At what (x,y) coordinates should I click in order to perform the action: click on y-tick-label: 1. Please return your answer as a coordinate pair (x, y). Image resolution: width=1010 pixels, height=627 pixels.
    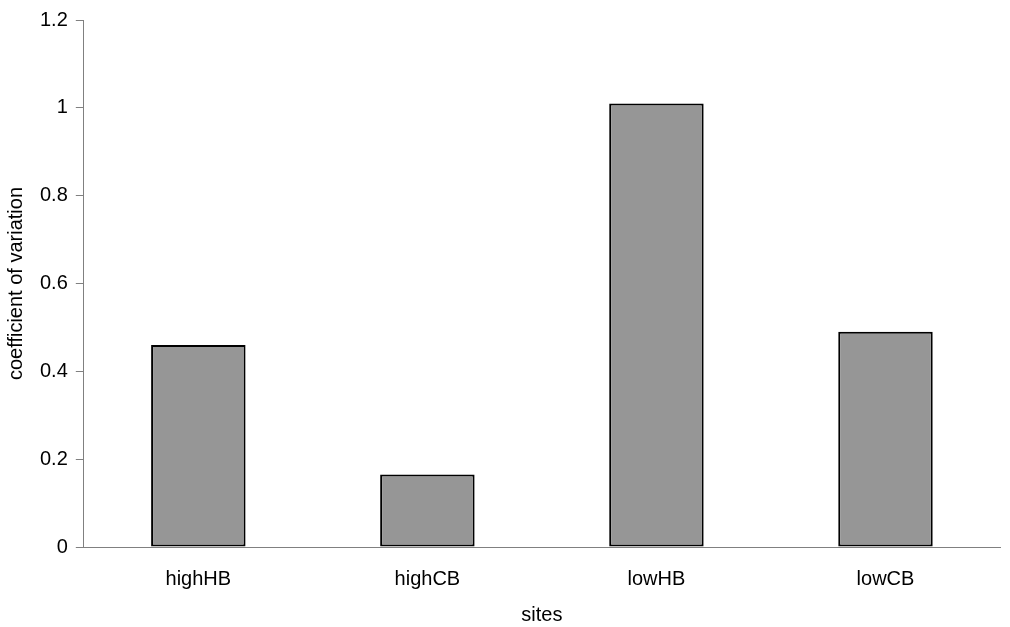
    Looking at the image, I should click on (62, 106).